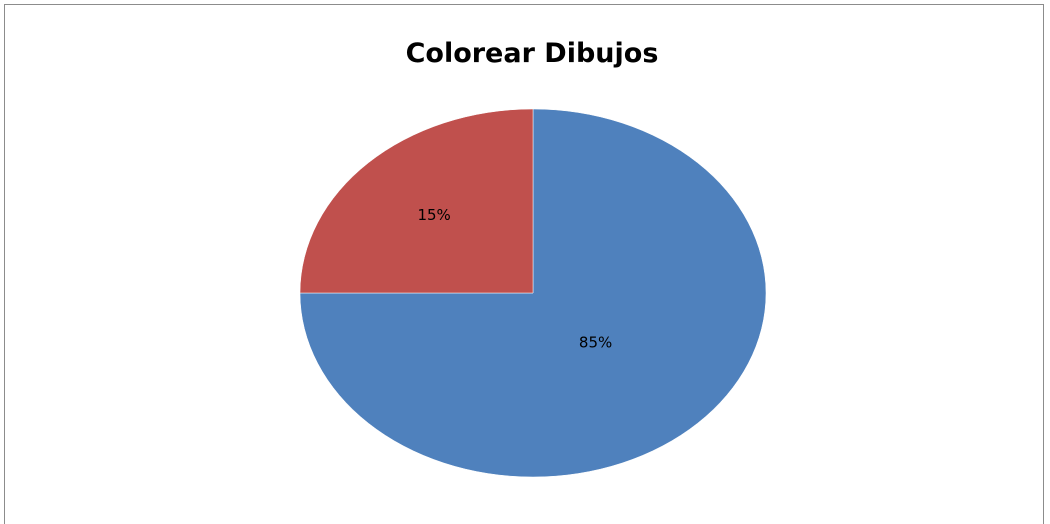 This screenshot has height=524, width=1050. What do you see at coordinates (595, 342) in the screenshot?
I see `data-label-85: 85%` at bounding box center [595, 342].